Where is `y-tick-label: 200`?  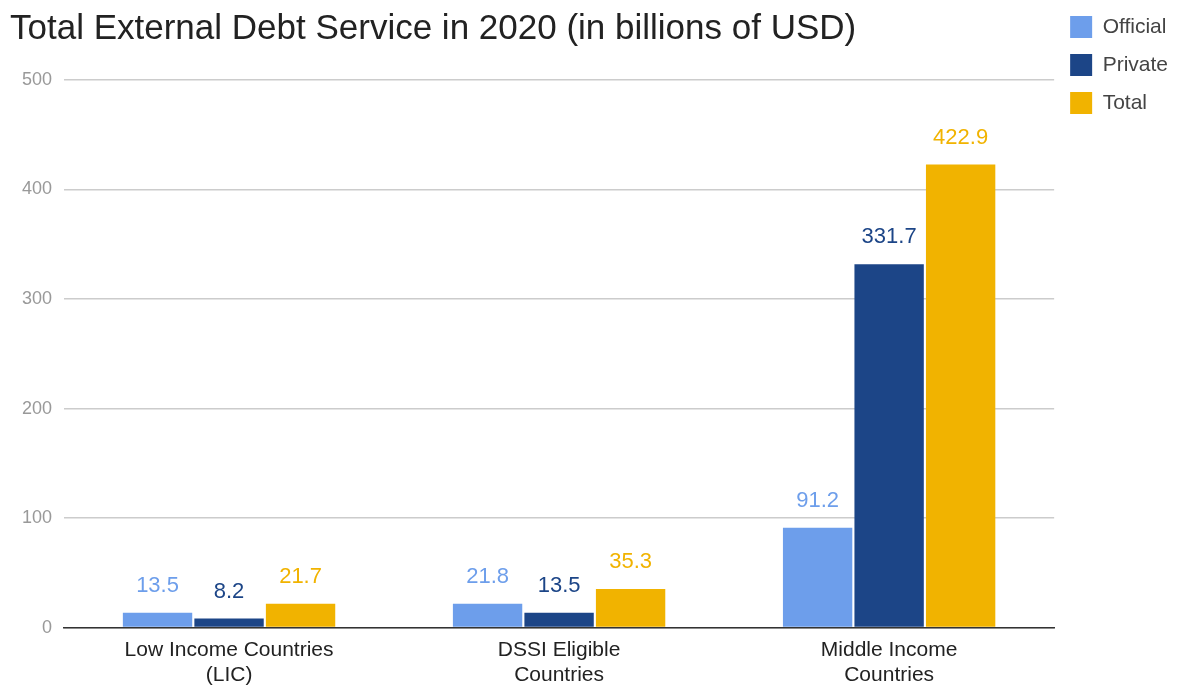
y-tick-label: 200 is located at coordinates (37, 407).